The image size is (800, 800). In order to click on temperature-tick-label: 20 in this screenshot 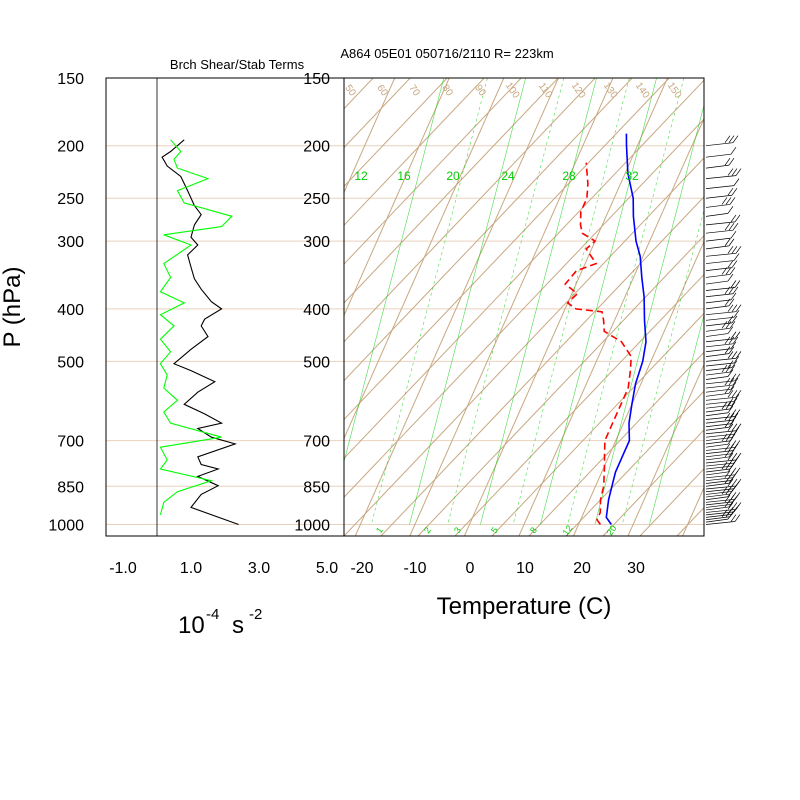, I will do `click(582, 568)`.